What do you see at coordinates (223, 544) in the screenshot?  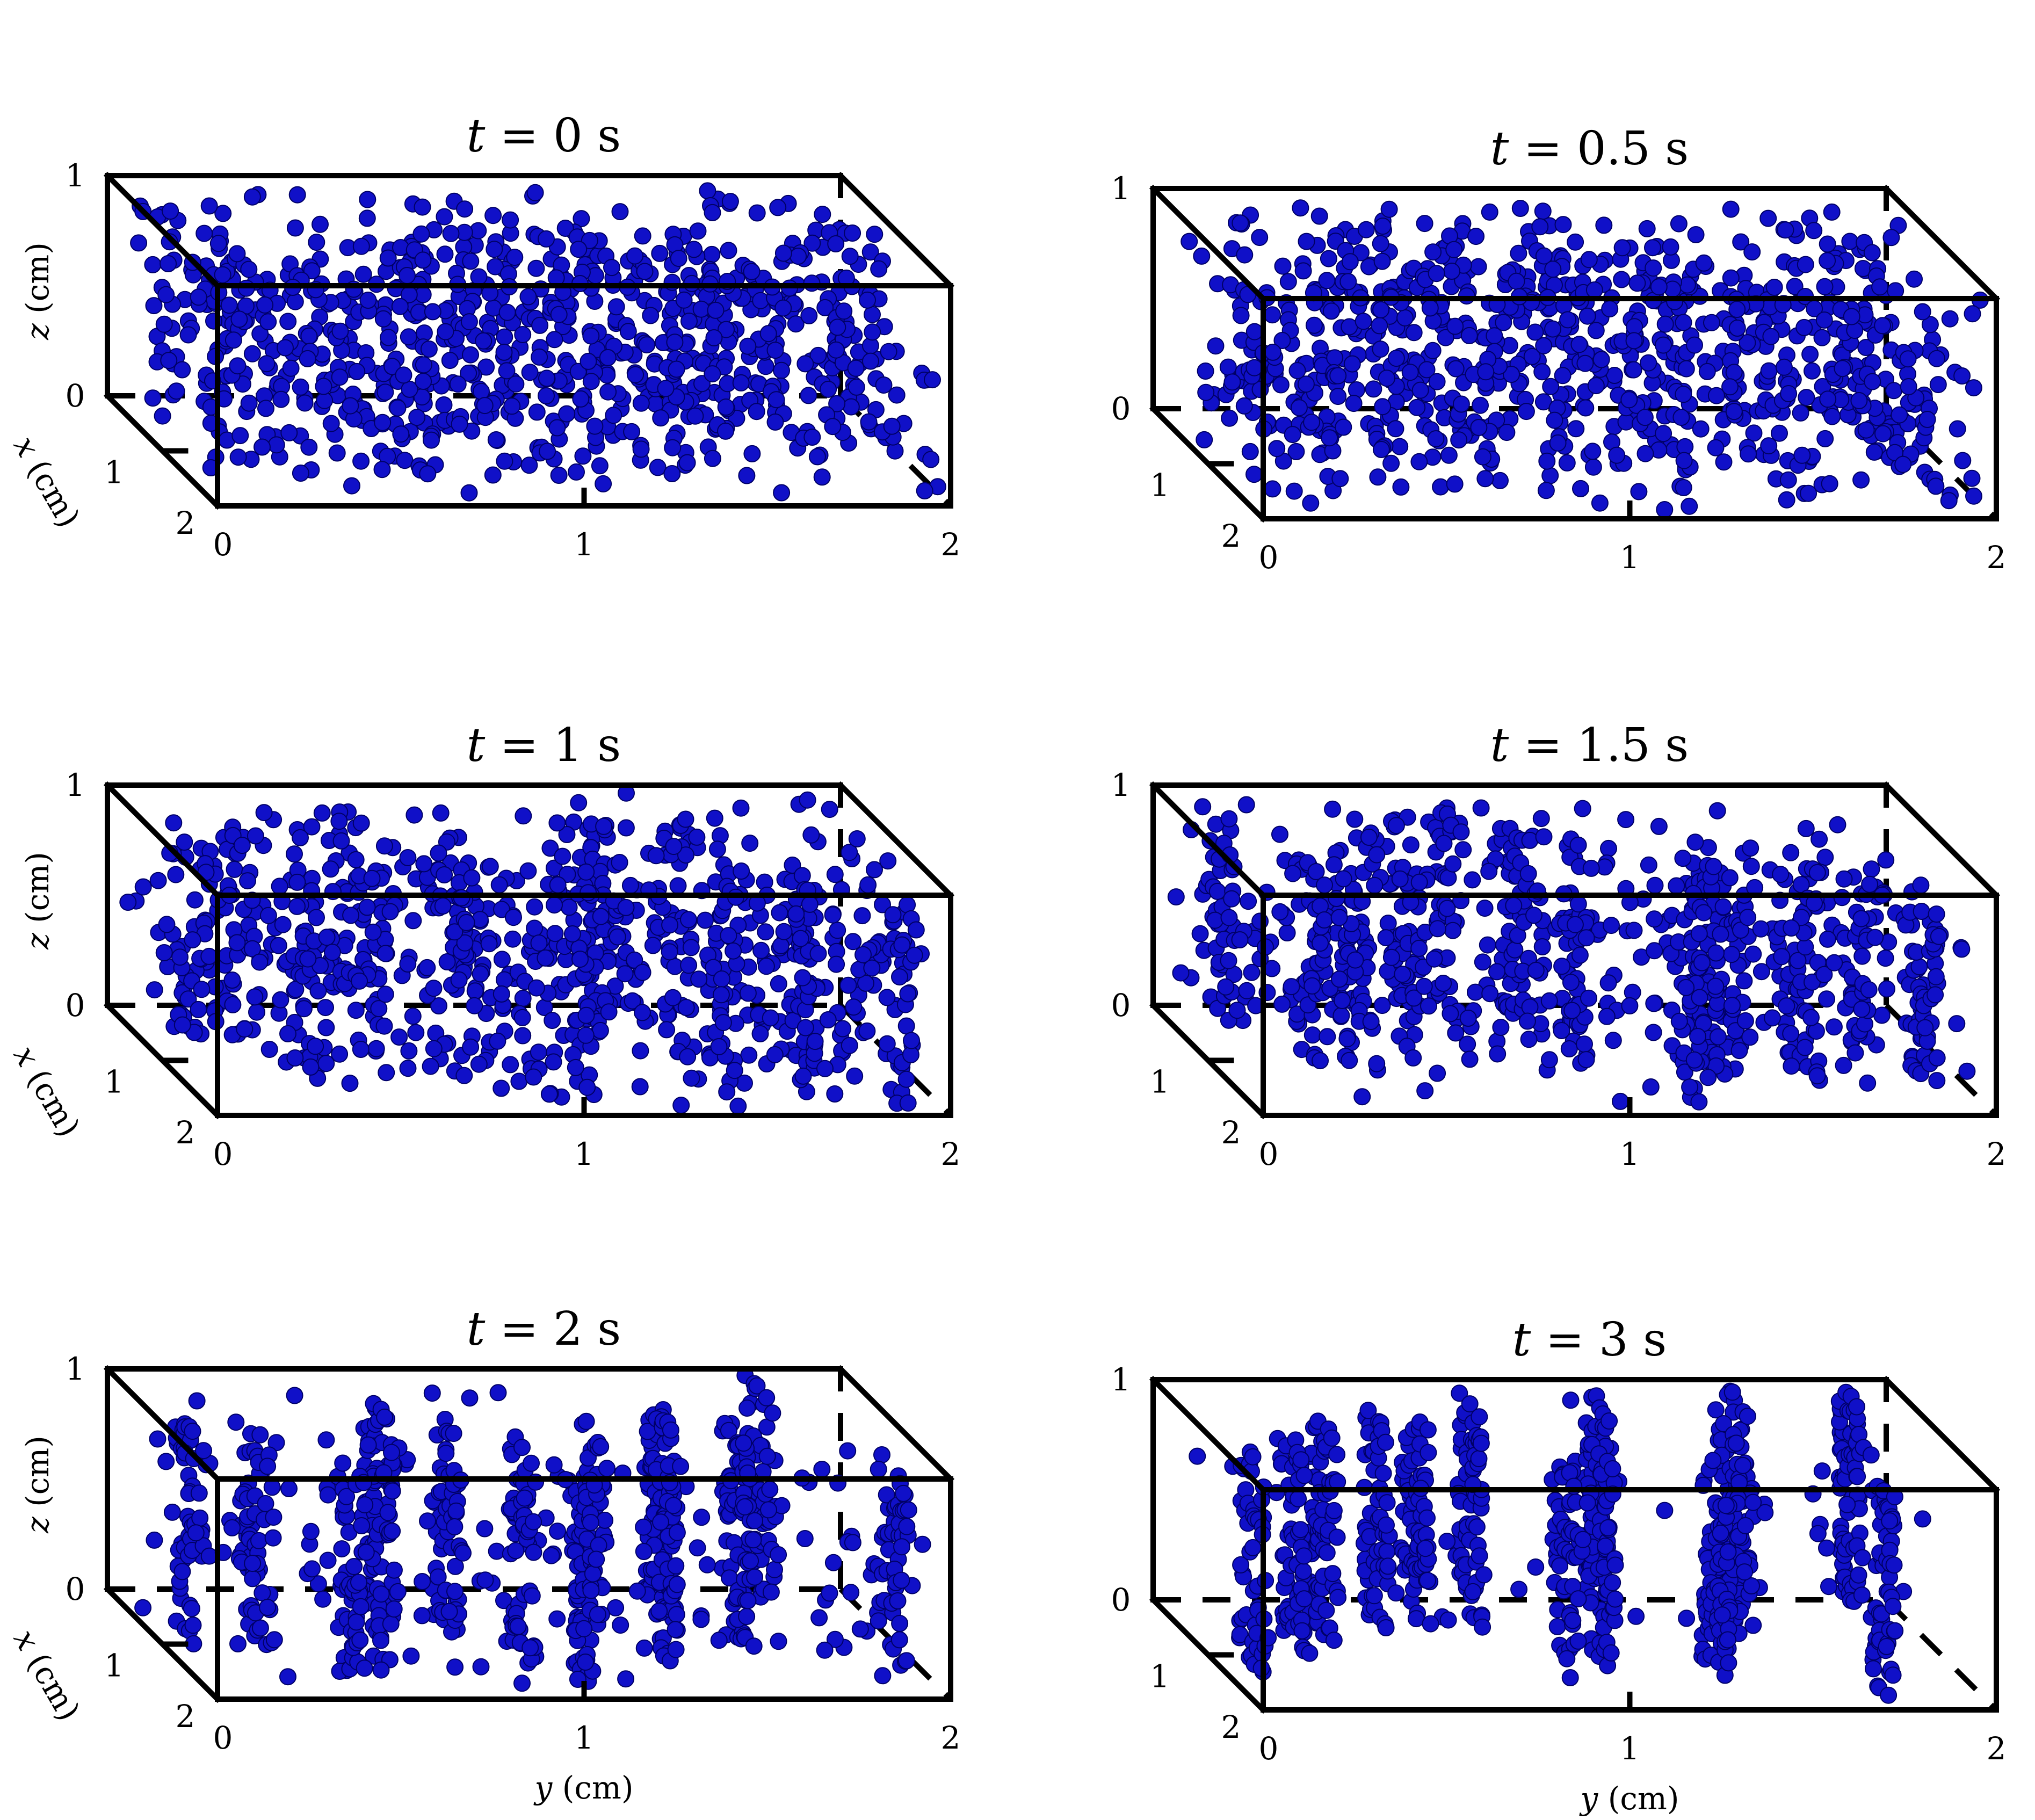 I see `y-tick-label: 0` at bounding box center [223, 544].